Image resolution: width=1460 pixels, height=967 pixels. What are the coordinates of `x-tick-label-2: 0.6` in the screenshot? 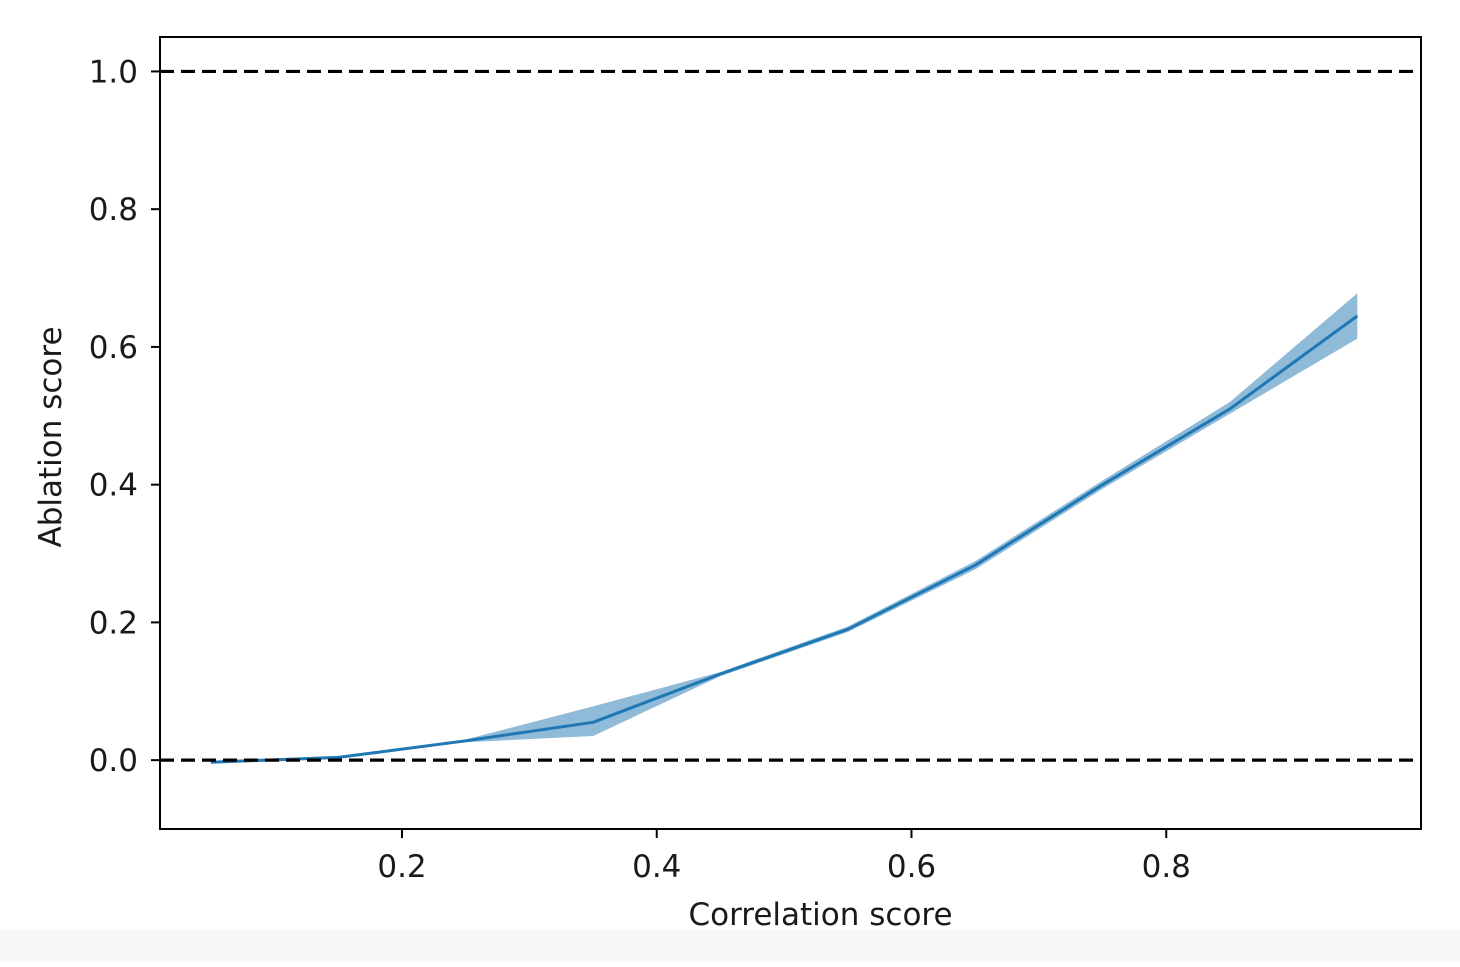 It's located at (911, 867).